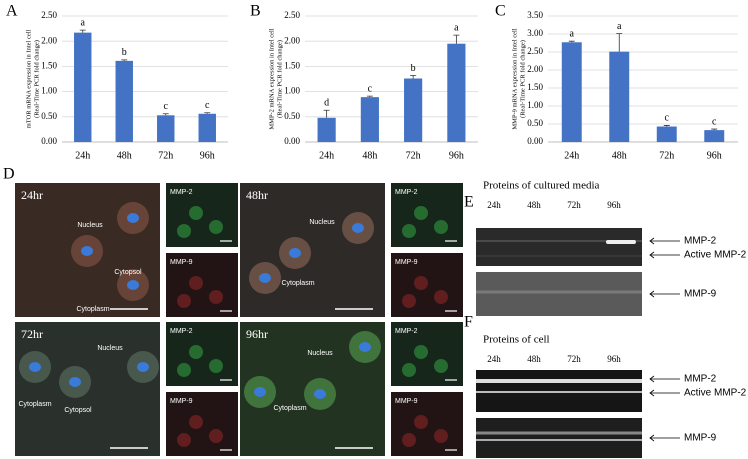 Image resolution: width=748 pixels, height=459 pixels. Describe the element at coordinates (32, 195) in the screenshot. I see `time-label: 24hr` at that location.